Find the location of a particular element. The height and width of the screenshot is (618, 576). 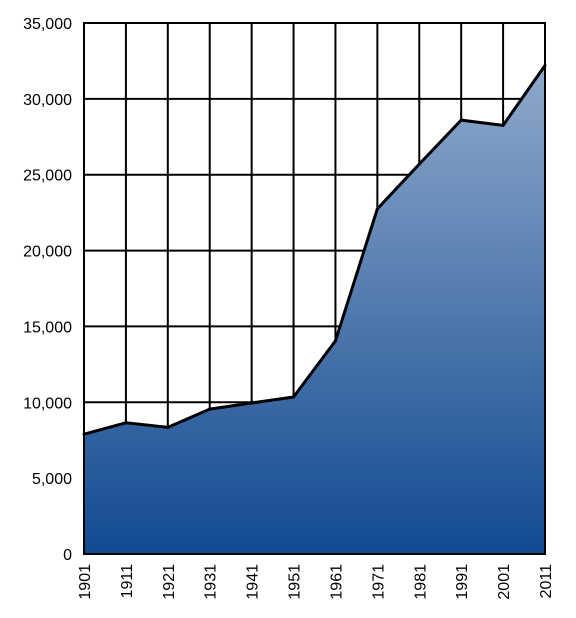

y-tick-label: 0 is located at coordinates (67, 555).